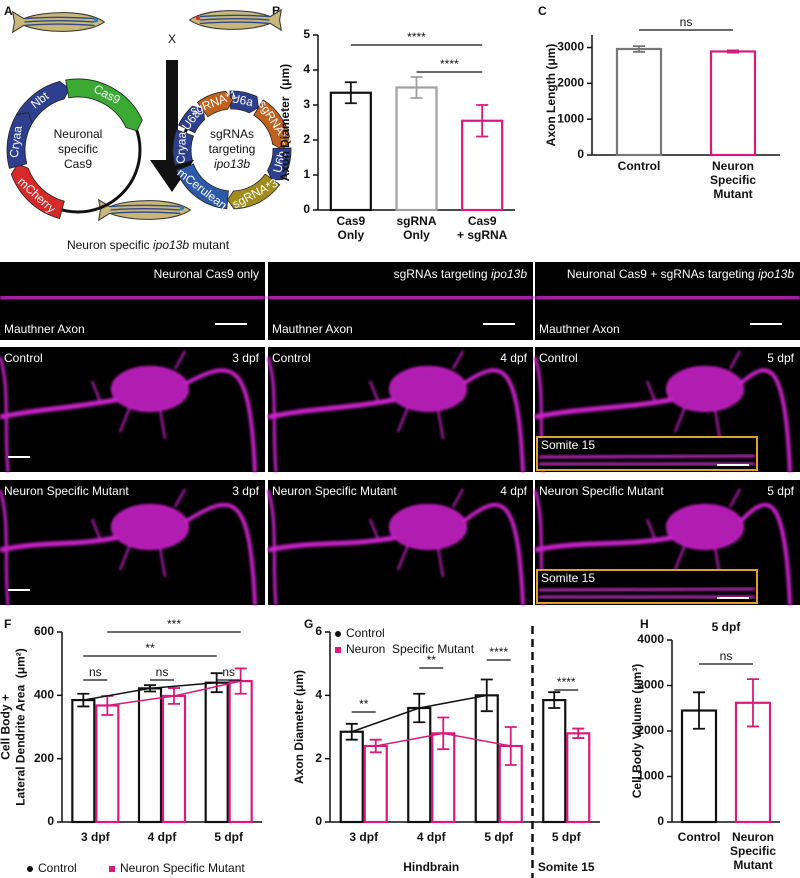  Describe the element at coordinates (112, 869) in the screenshot. I see `legend-marker` at that location.